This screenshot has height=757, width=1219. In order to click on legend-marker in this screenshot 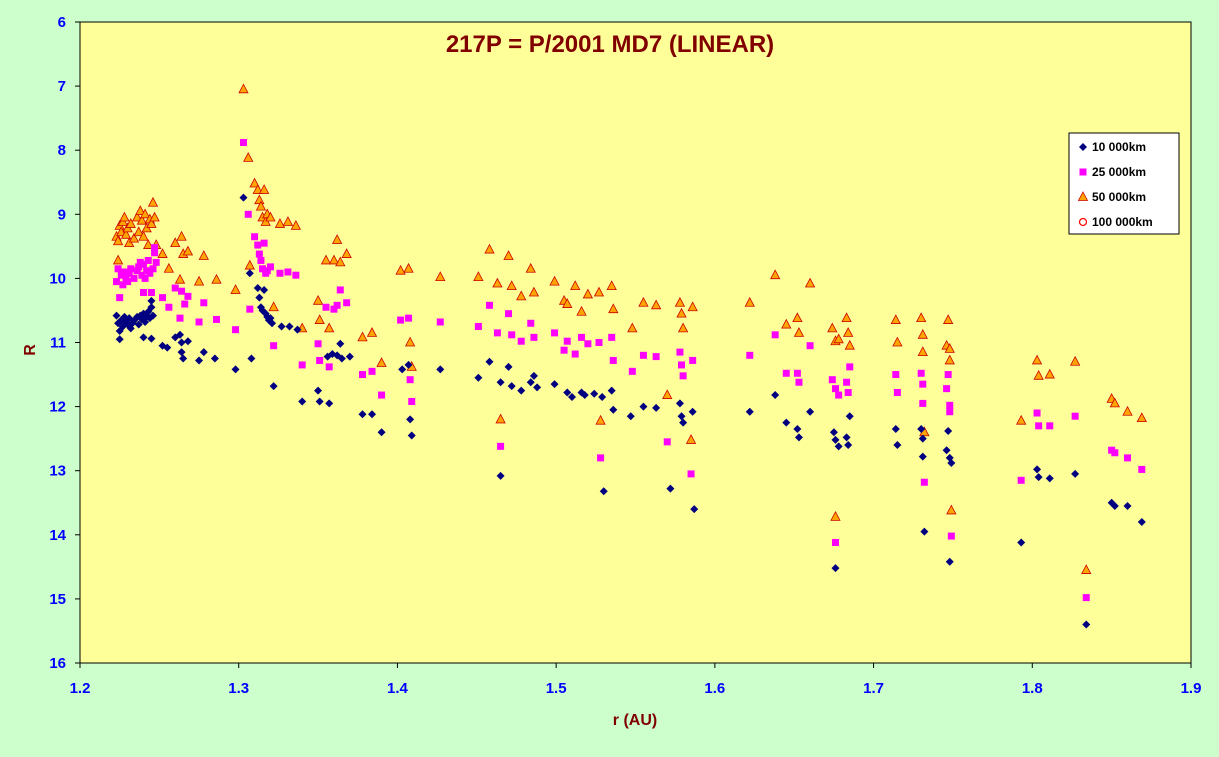, I will do `click(1083, 222)`.